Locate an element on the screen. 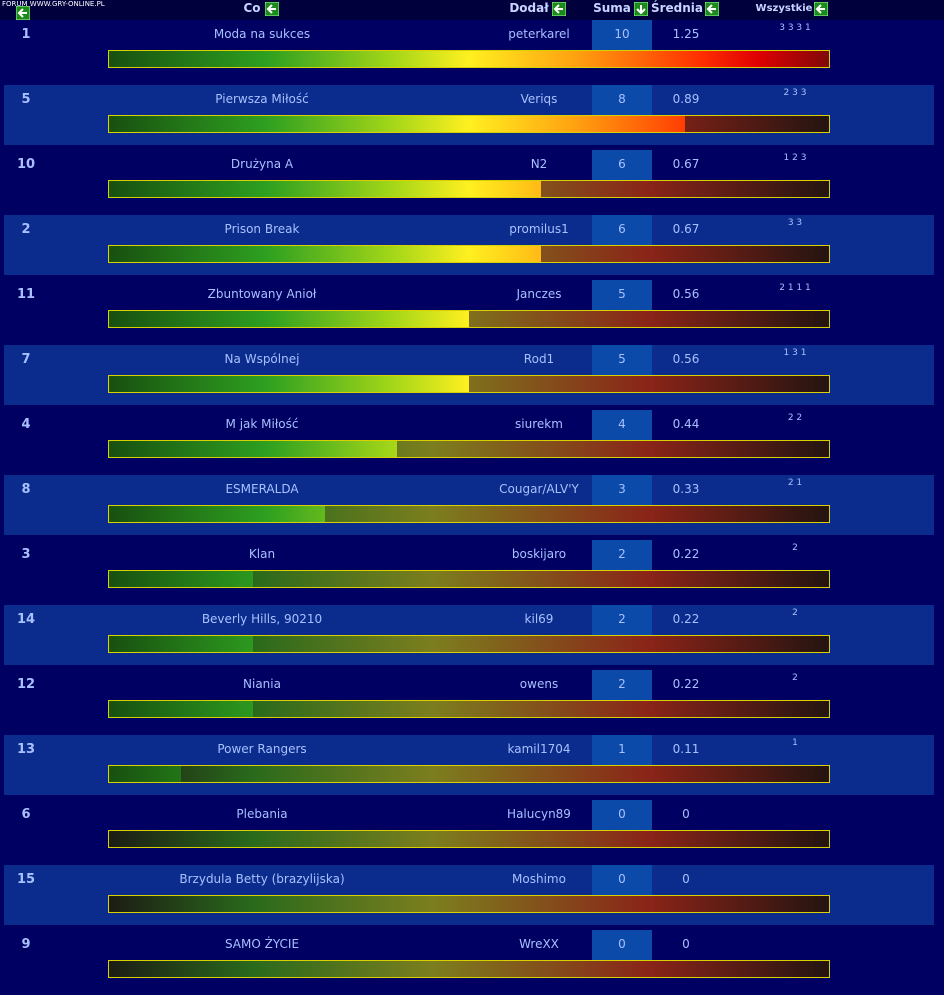 The width and height of the screenshot is (944, 995). user: WreXX is located at coordinates (539, 944).